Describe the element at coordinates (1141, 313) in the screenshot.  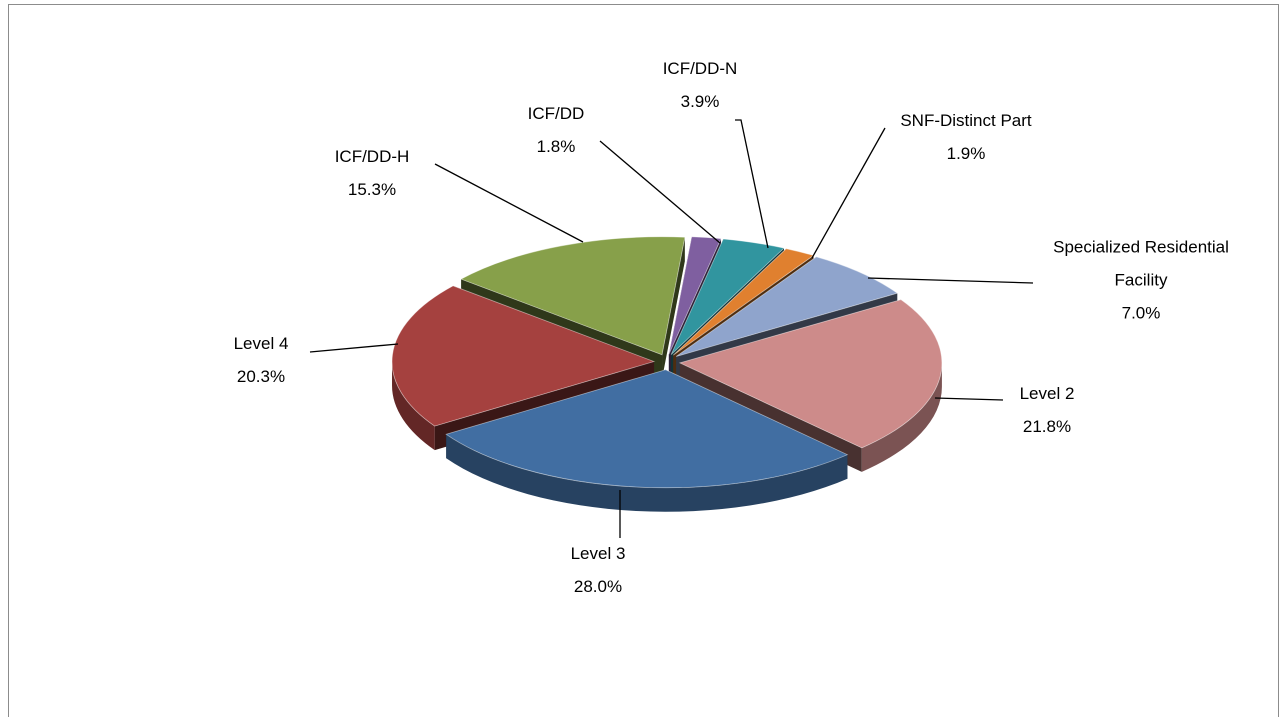
I see `slice-value: 7.0%` at that location.